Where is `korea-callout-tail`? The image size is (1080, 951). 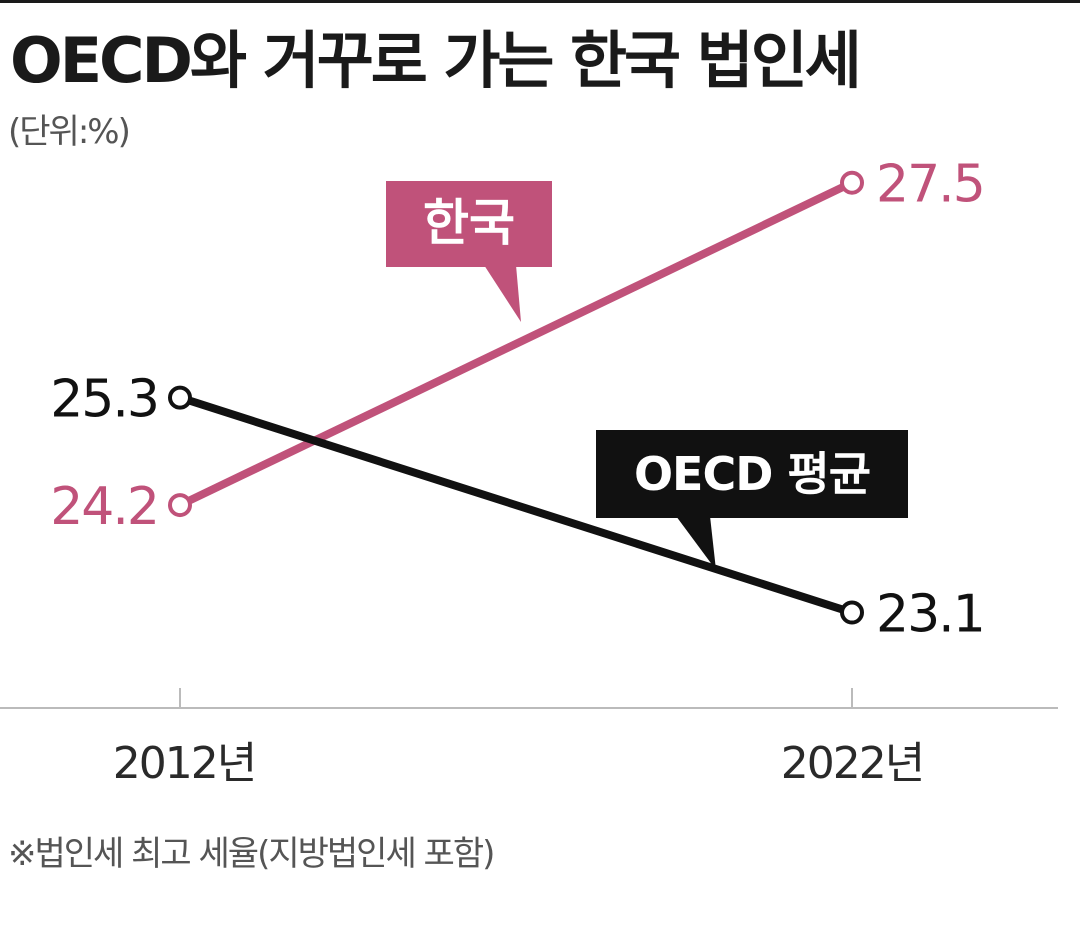 korea-callout-tail is located at coordinates (502, 293).